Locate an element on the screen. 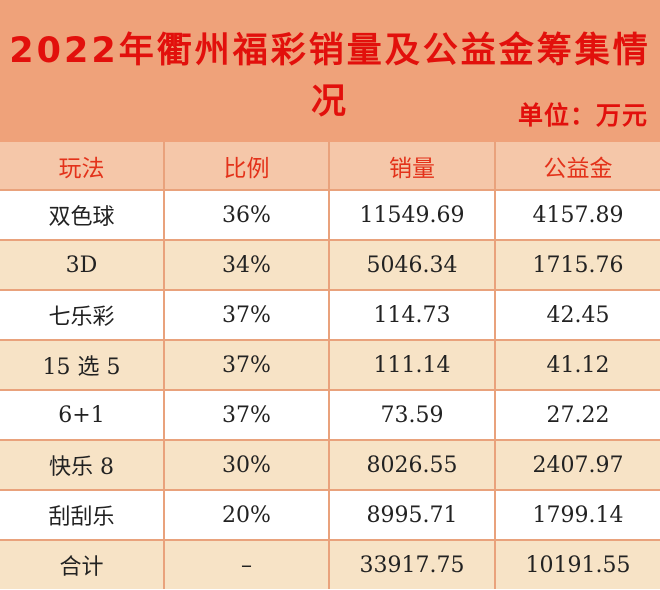  table-row: 15 选 5 37% 111.14 41.12 is located at coordinates (330, 365).